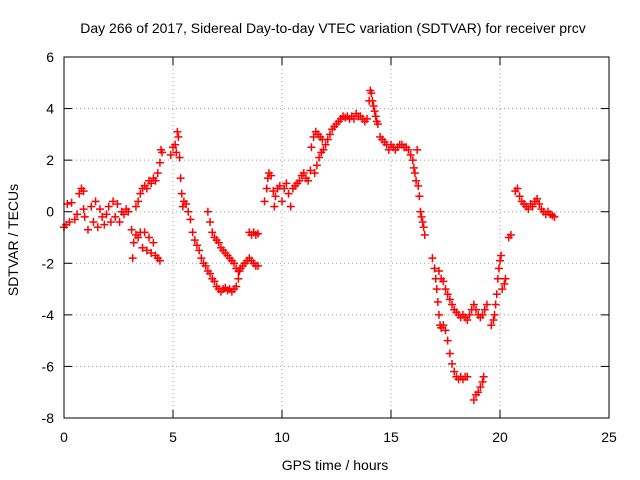  I want to click on y-axis-label: SDTVAR / TECUs, so click(13, 240).